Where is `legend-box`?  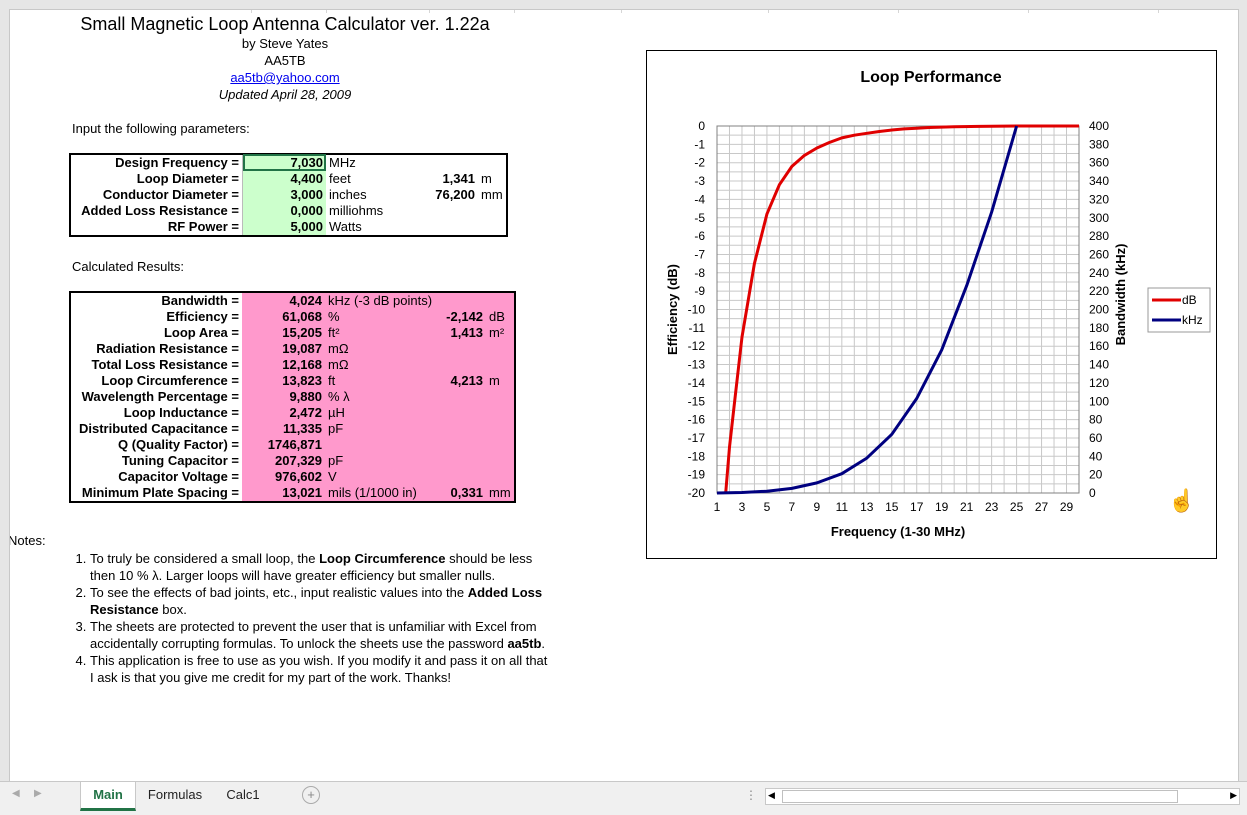
legend-box is located at coordinates (1179, 310).